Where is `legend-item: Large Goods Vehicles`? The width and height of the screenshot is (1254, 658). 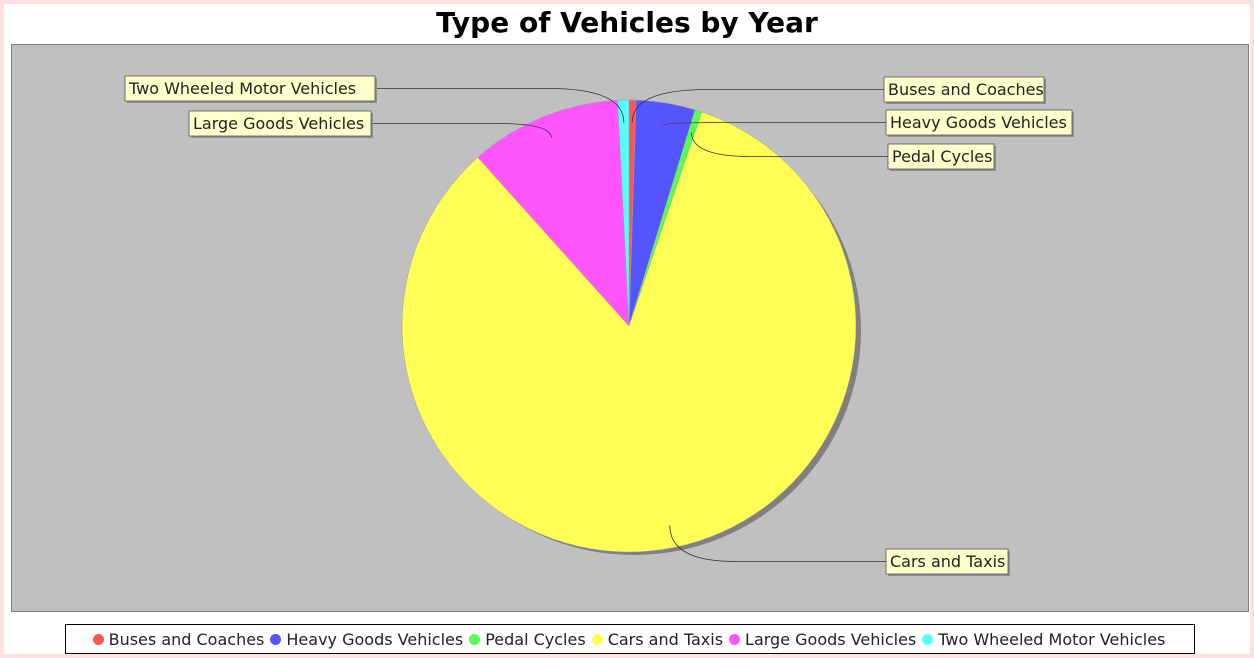 legend-item: Large Goods Vehicles is located at coordinates (822, 639).